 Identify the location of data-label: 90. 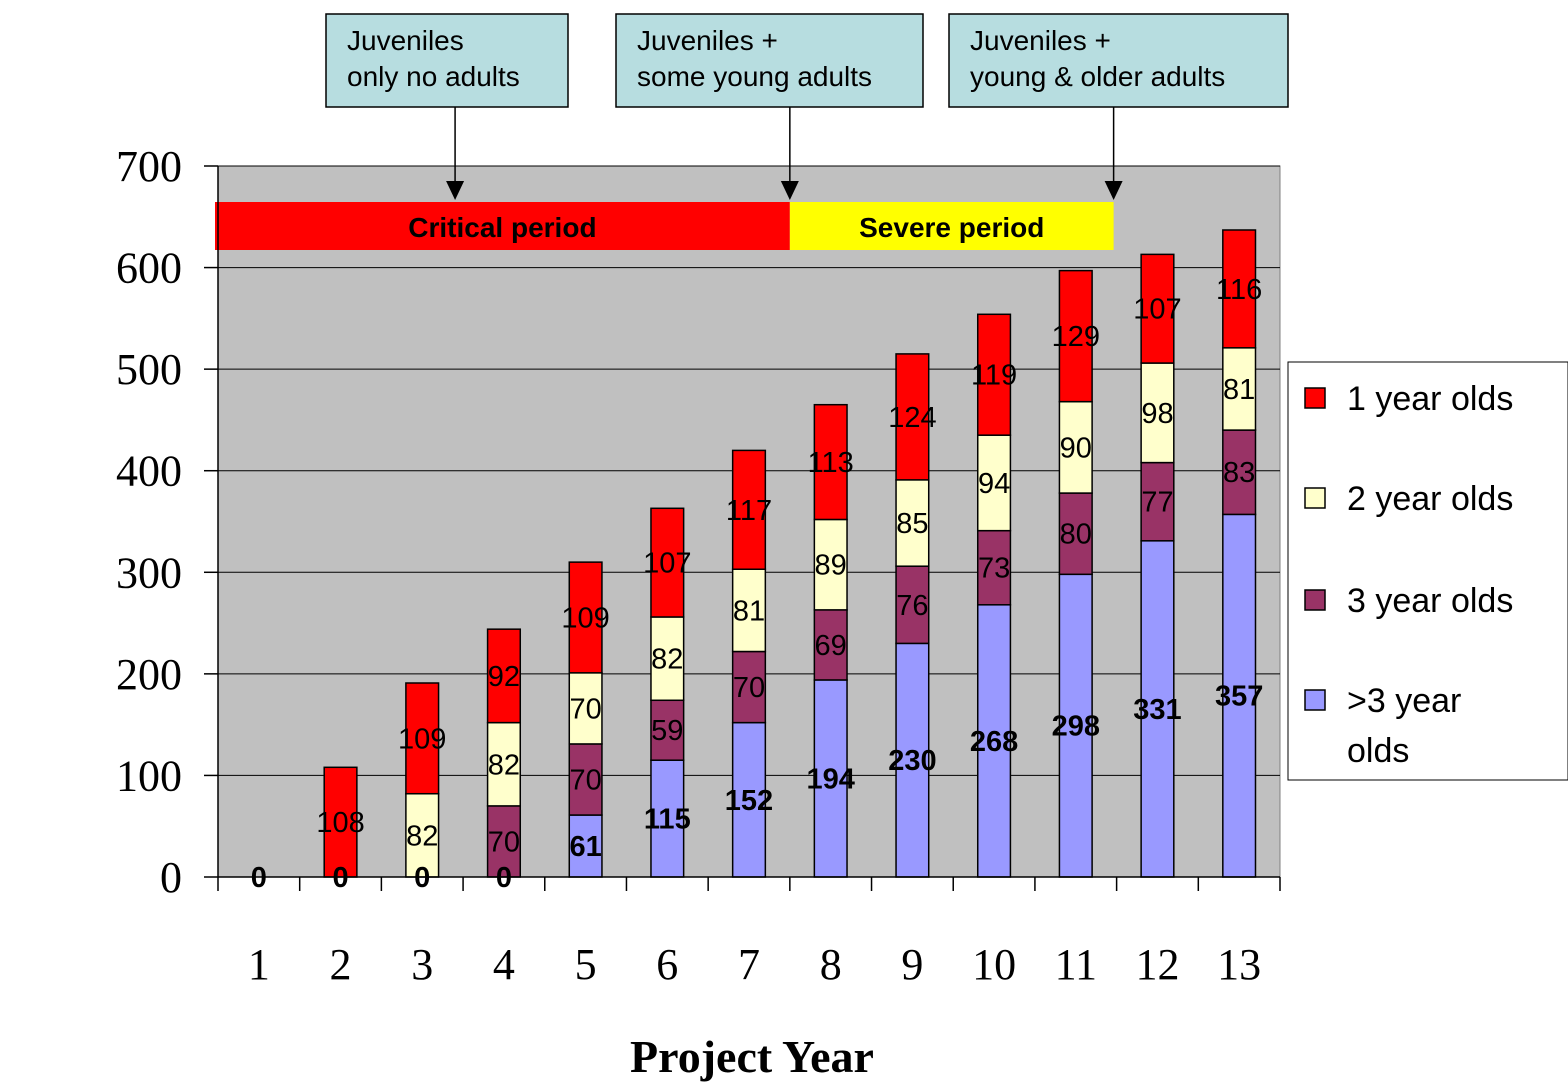
(1076, 448).